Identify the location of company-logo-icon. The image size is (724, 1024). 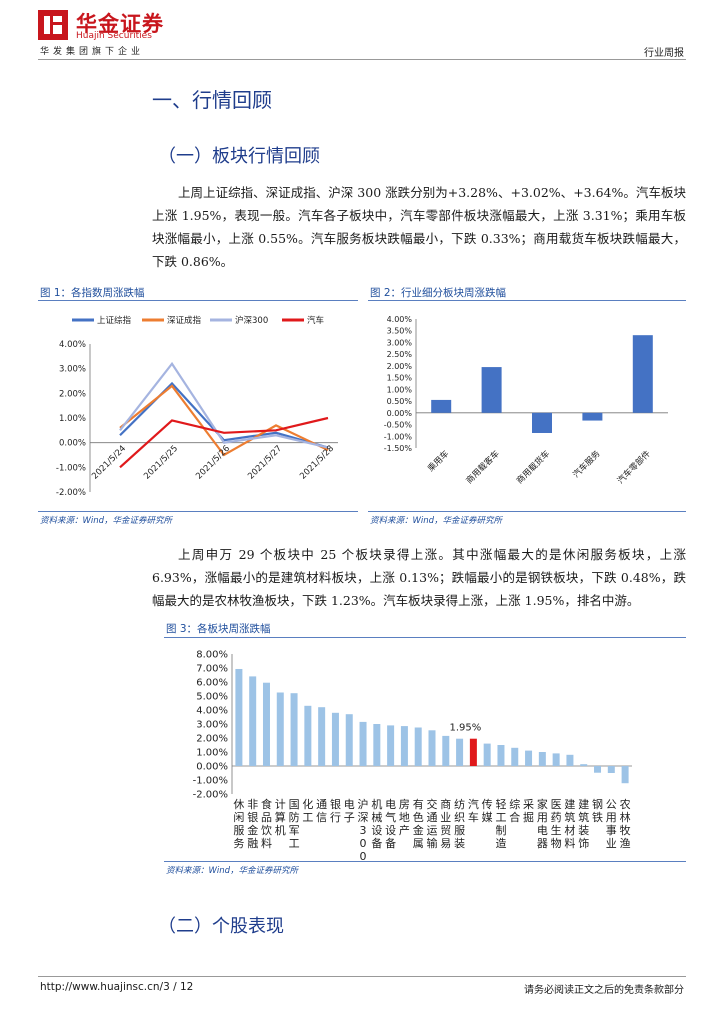
(53, 25).